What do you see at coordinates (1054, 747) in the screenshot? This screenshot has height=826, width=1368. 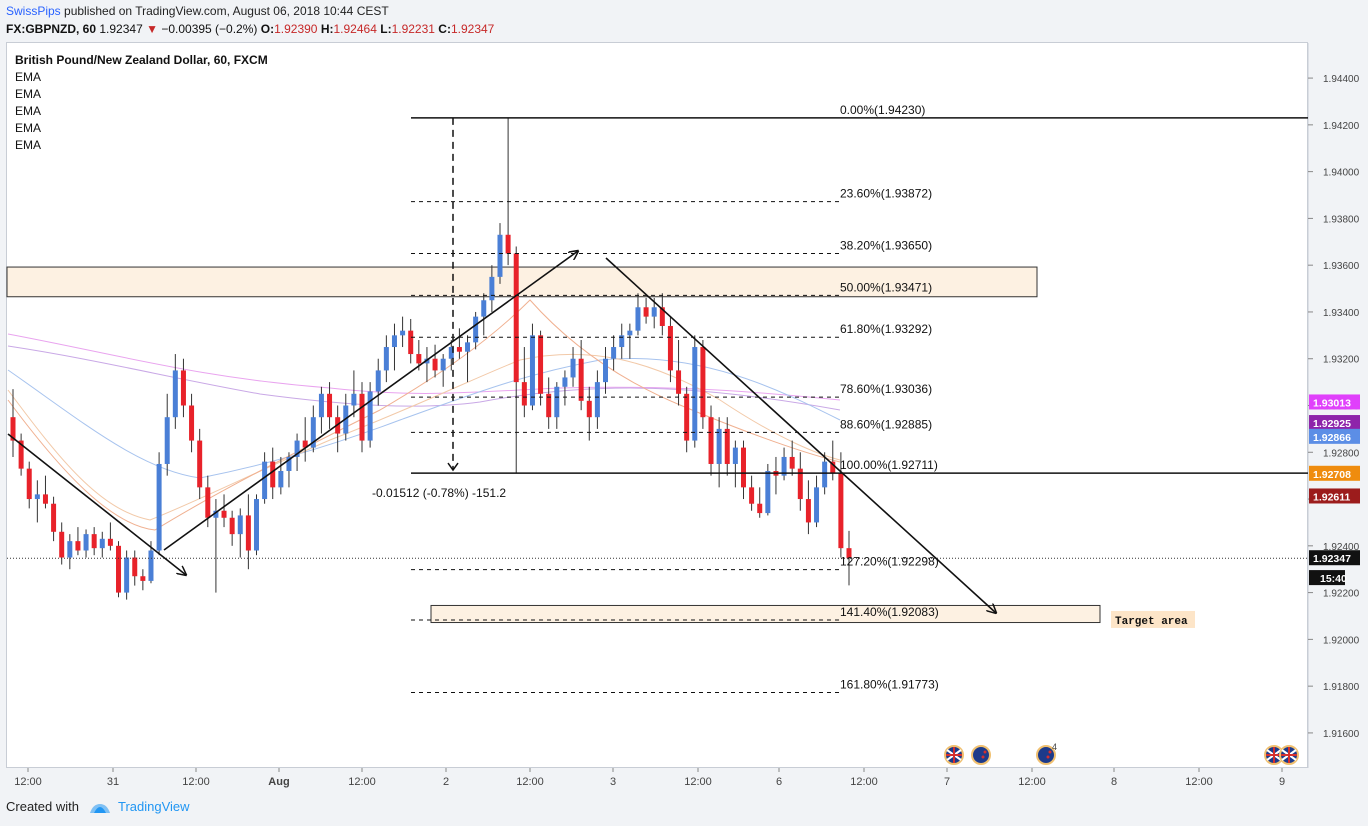 I see `event-count-label: 4` at bounding box center [1054, 747].